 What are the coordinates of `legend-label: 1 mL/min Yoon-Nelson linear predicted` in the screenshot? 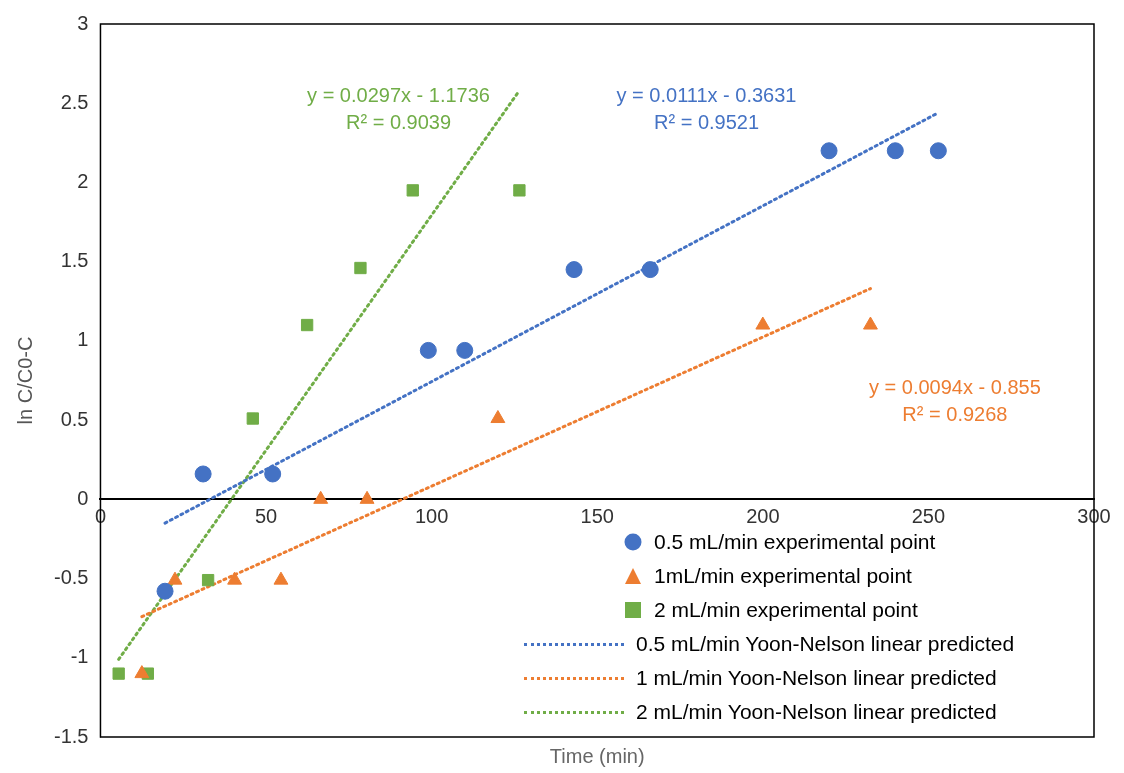 It's located at (816, 678).